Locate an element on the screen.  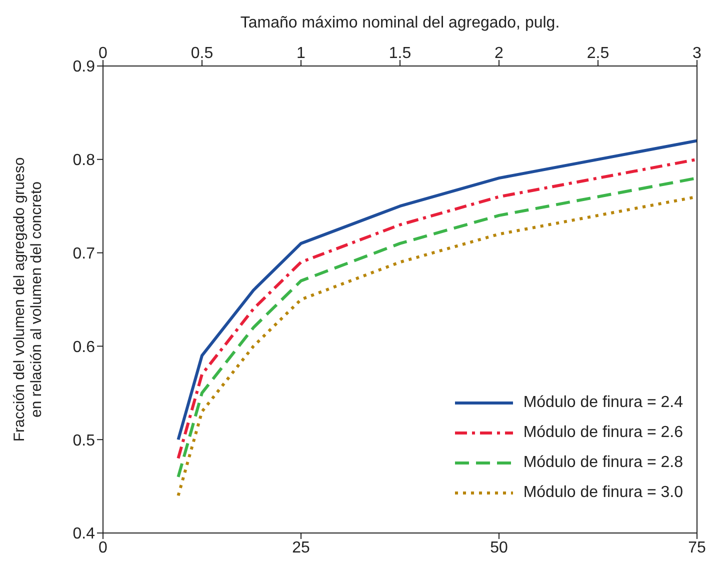
y-tick-label: 0.9 is located at coordinates (84, 67).